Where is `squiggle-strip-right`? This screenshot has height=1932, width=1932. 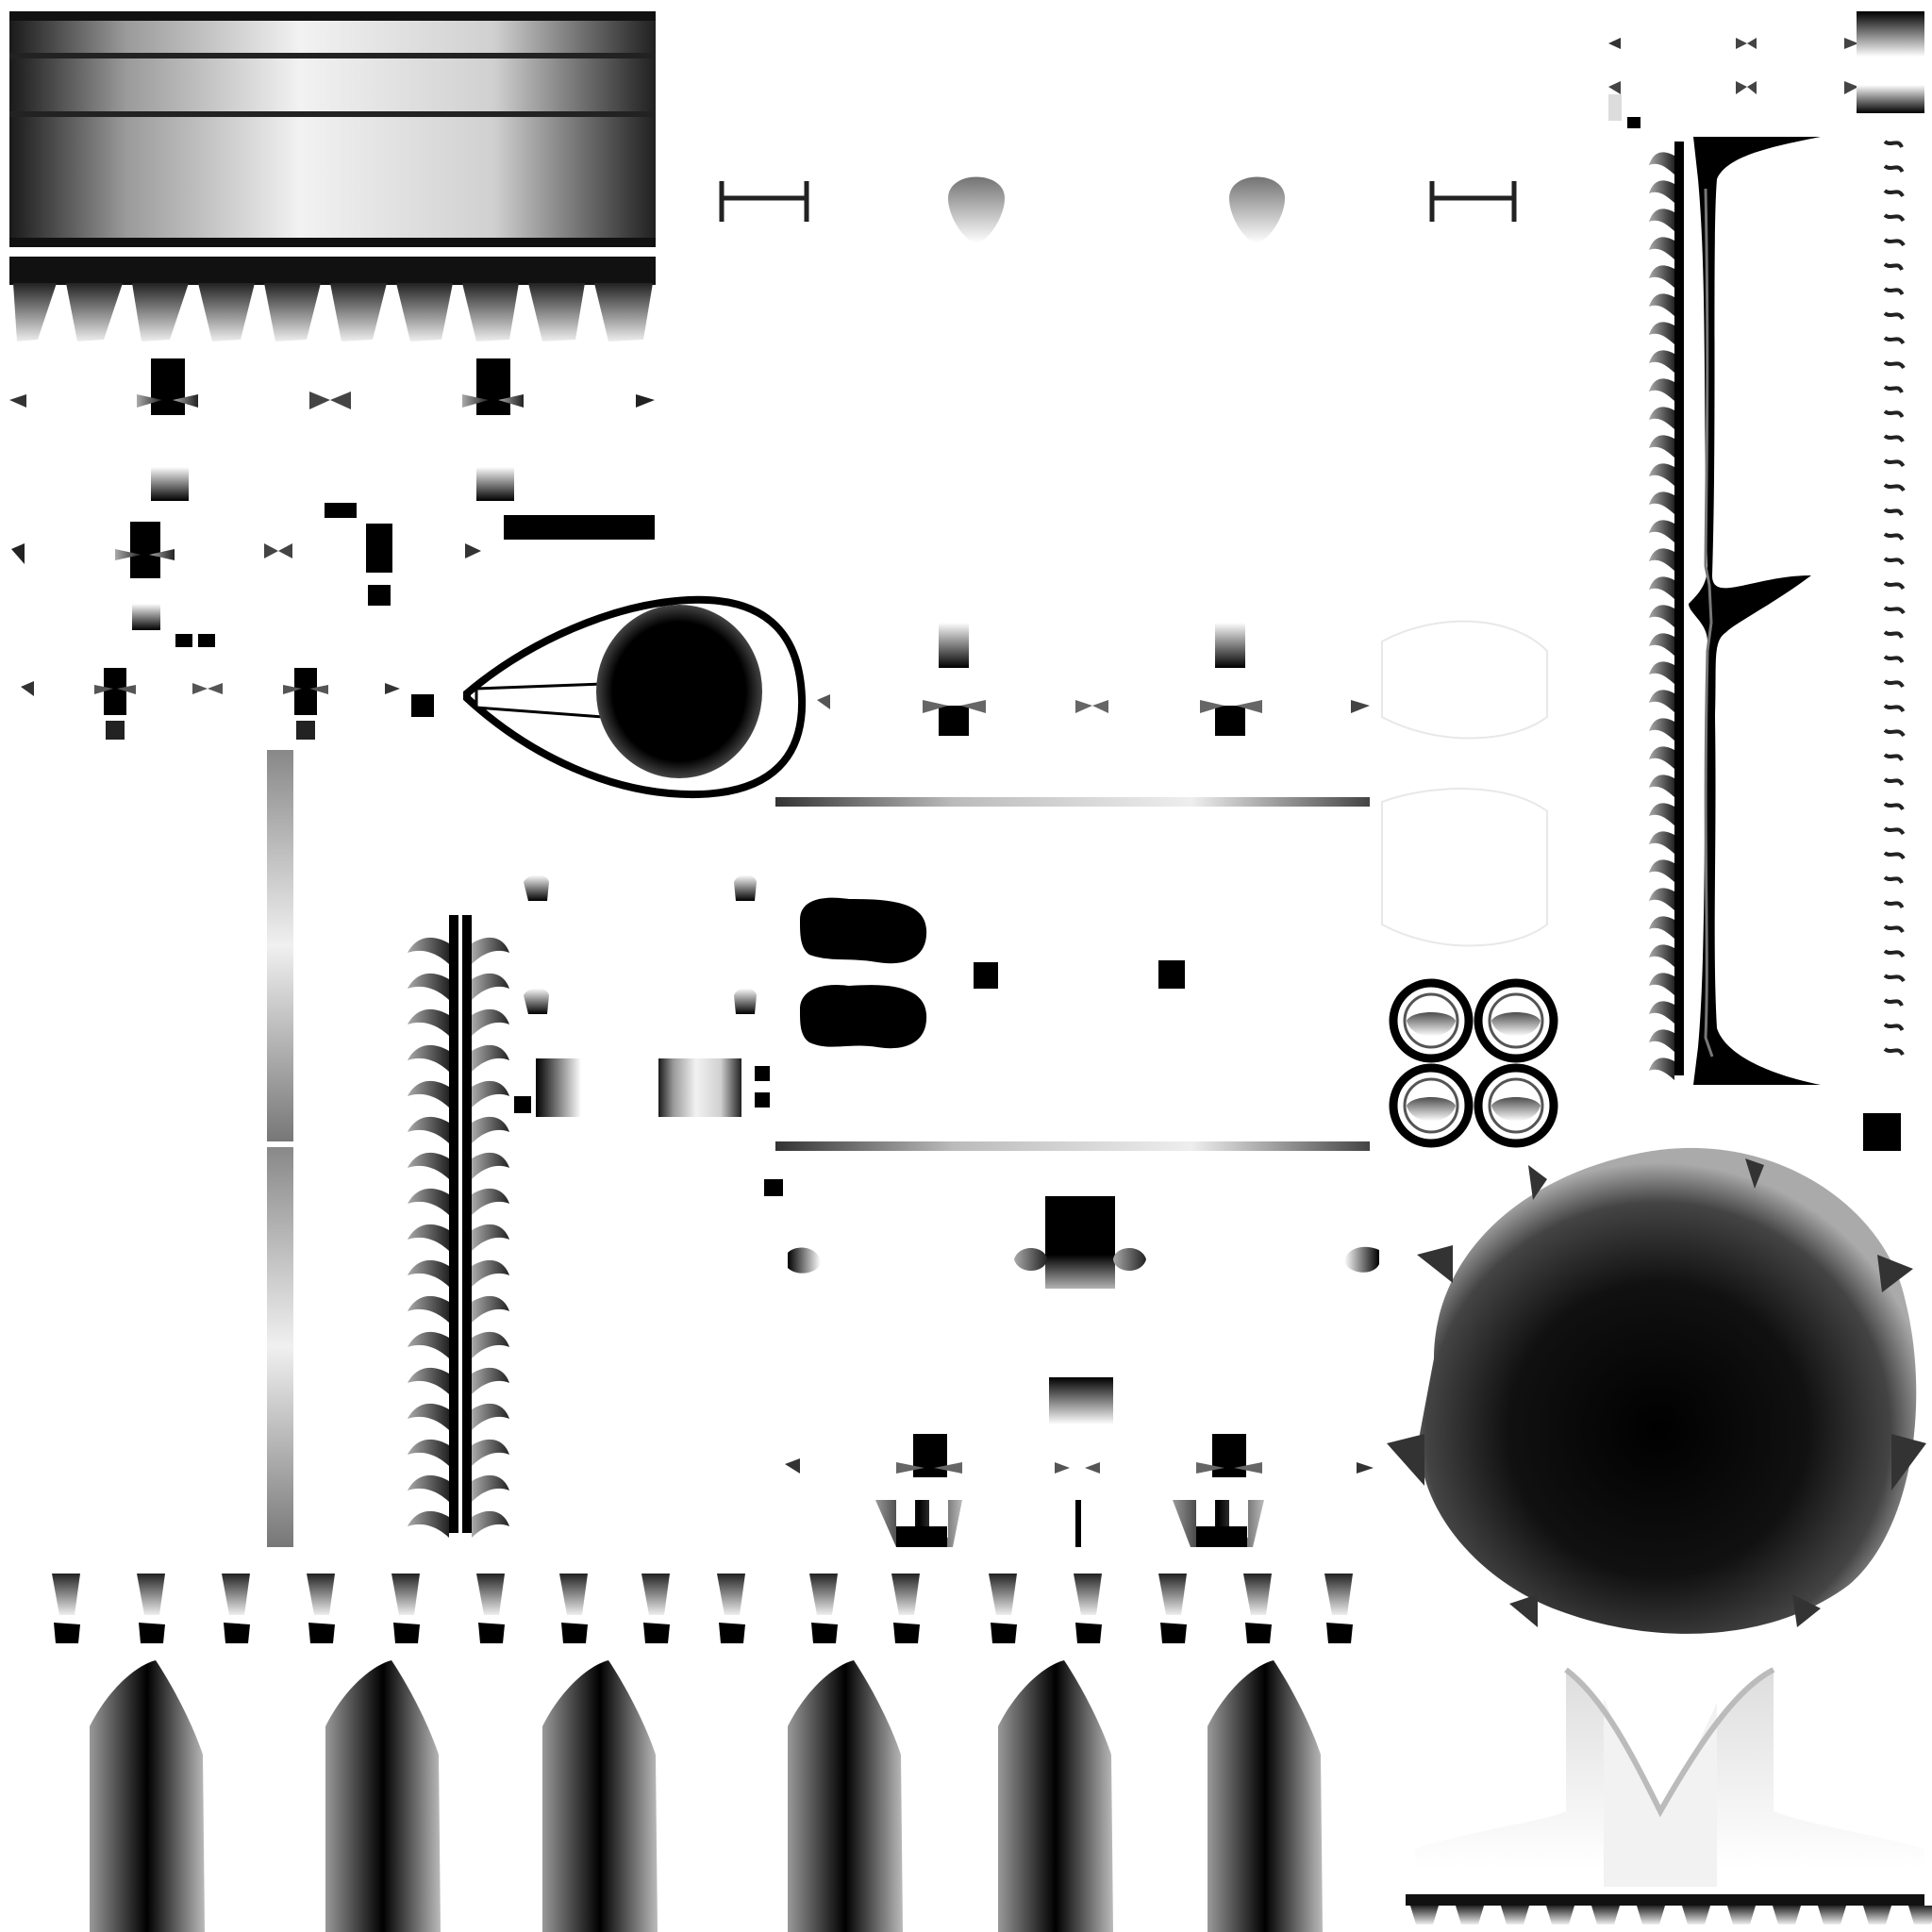 squiggle-strip-right is located at coordinates (1895, 599).